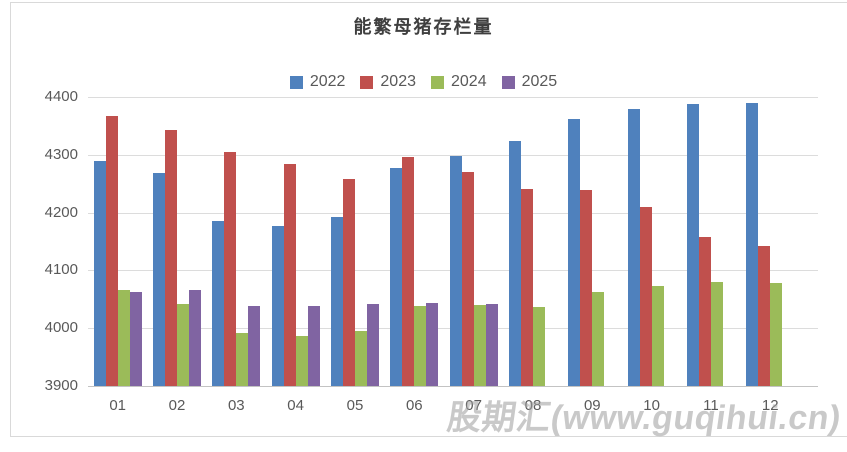 The width and height of the screenshot is (847, 452). What do you see at coordinates (46, 241) in the screenshot?
I see `y-axis-labels: 3900 4000 4100 4200 4300 4400` at bounding box center [46, 241].